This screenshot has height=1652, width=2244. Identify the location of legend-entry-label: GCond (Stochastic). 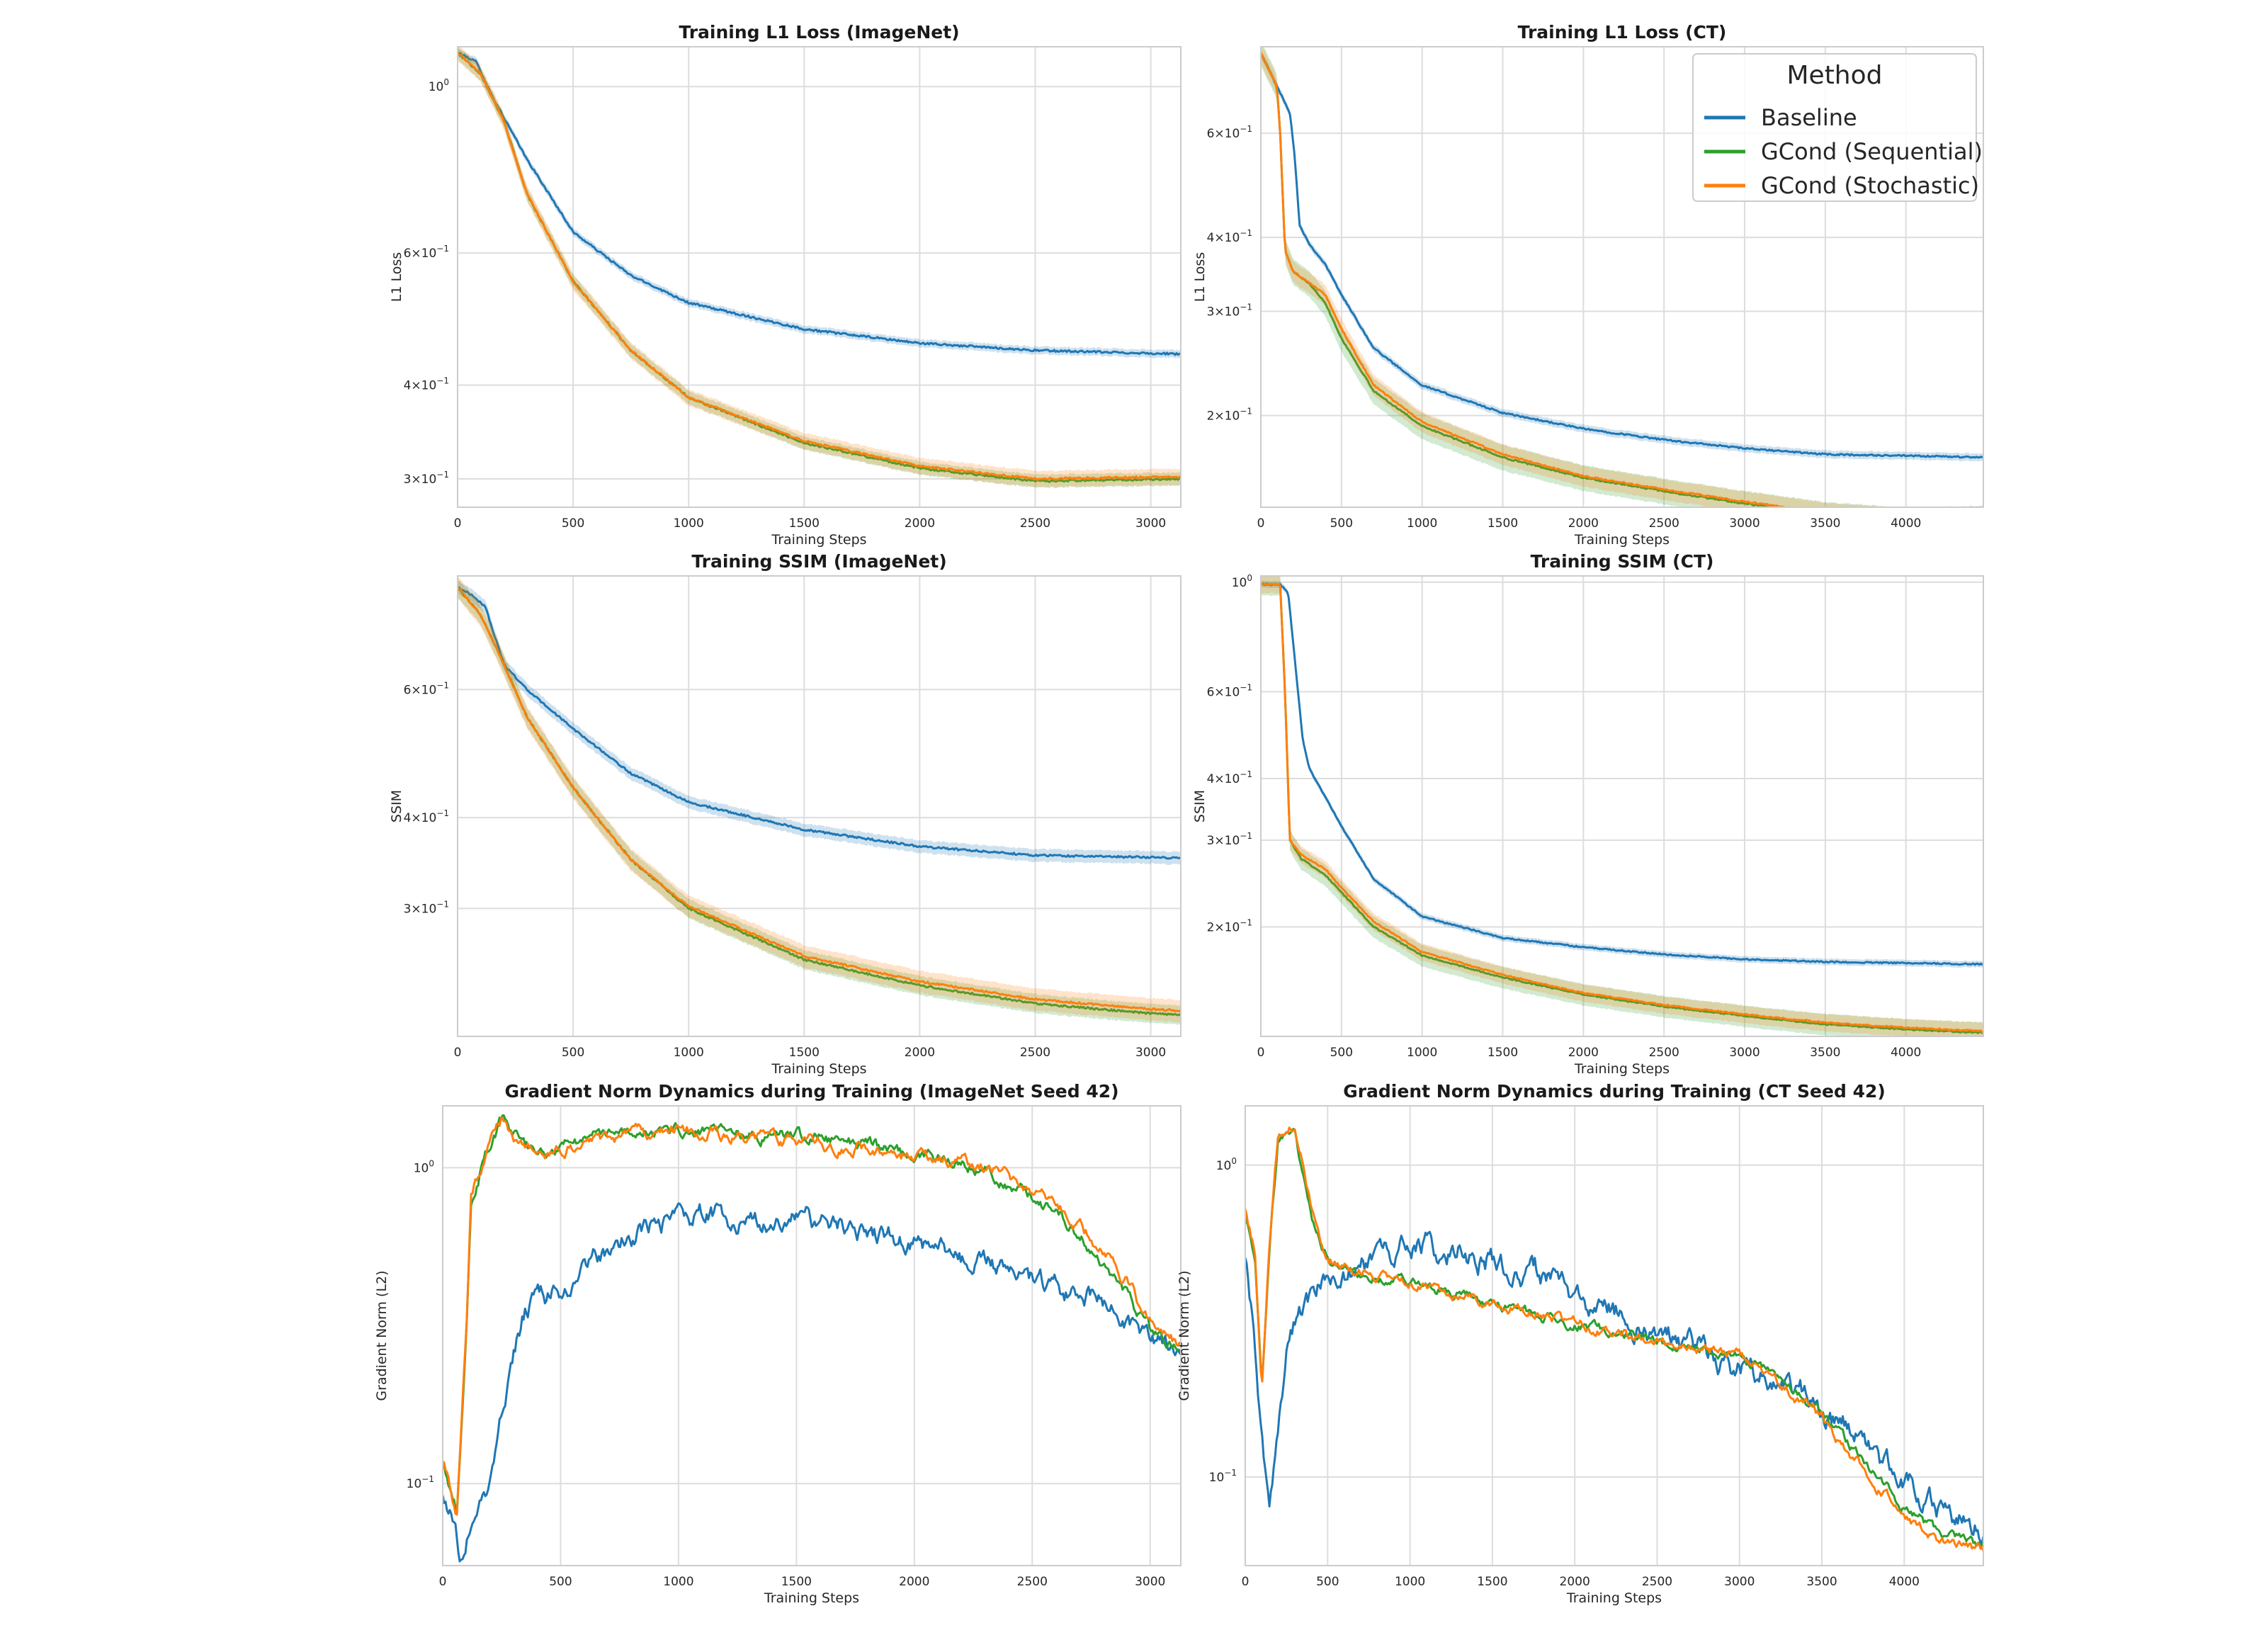
(1870, 185).